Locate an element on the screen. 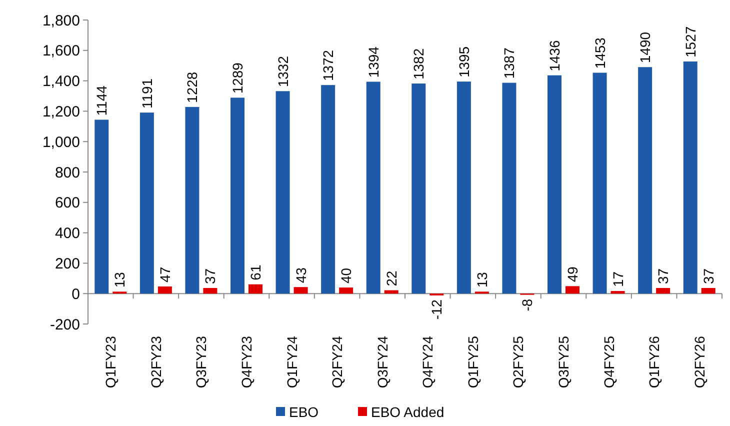 Image resolution: width=730 pixels, height=426 pixels. x-tick-label: Q4FY25 is located at coordinates (608, 362).